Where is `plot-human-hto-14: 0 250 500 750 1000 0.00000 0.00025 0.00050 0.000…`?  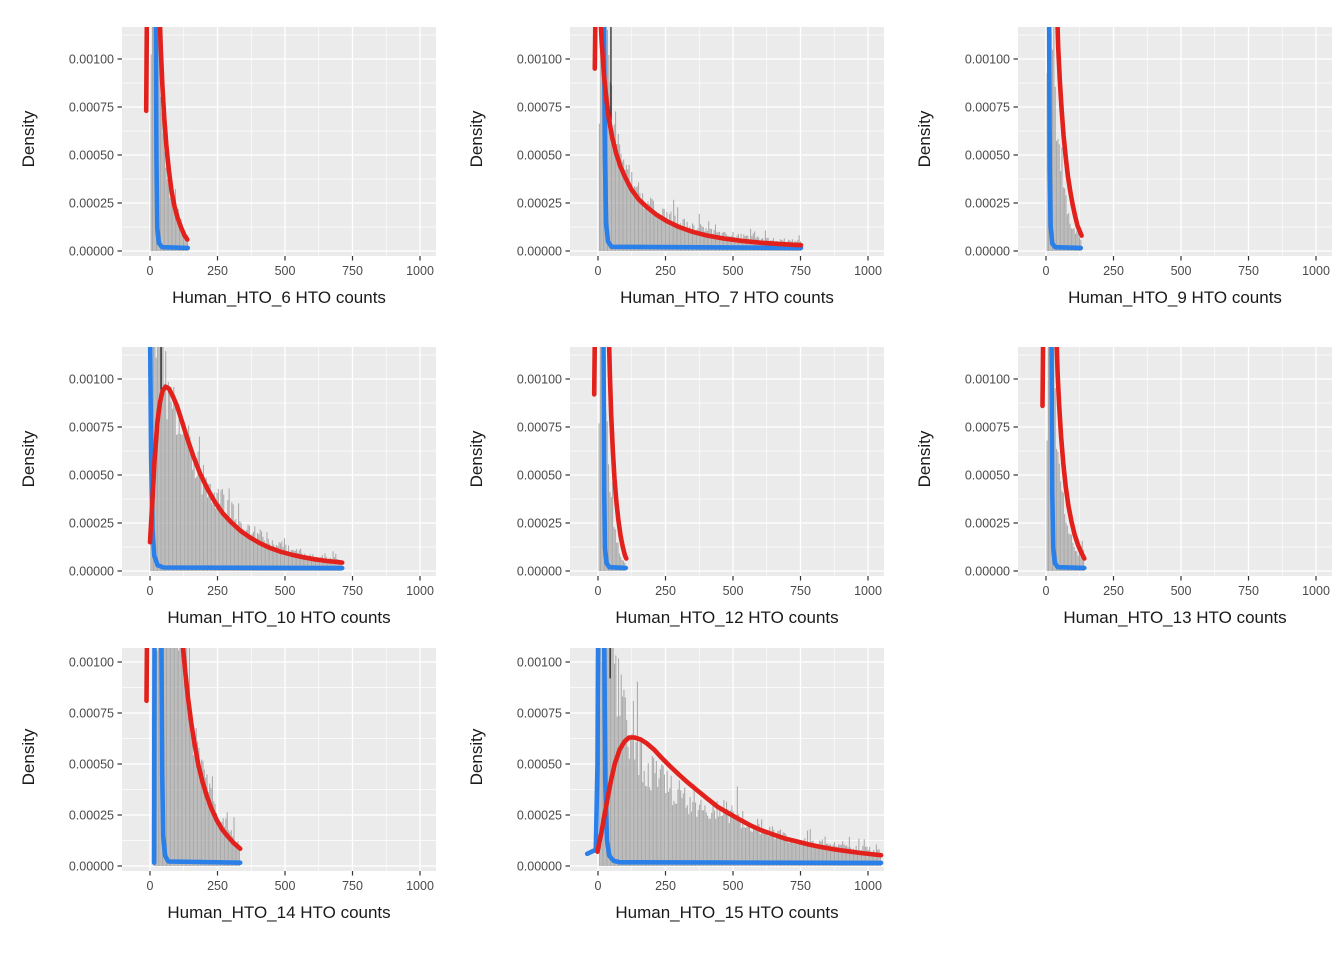 plot-human-hto-14: 0 250 500 750 1000 0.00000 0.00025 0.00050 0.000… is located at coordinates (227, 785).